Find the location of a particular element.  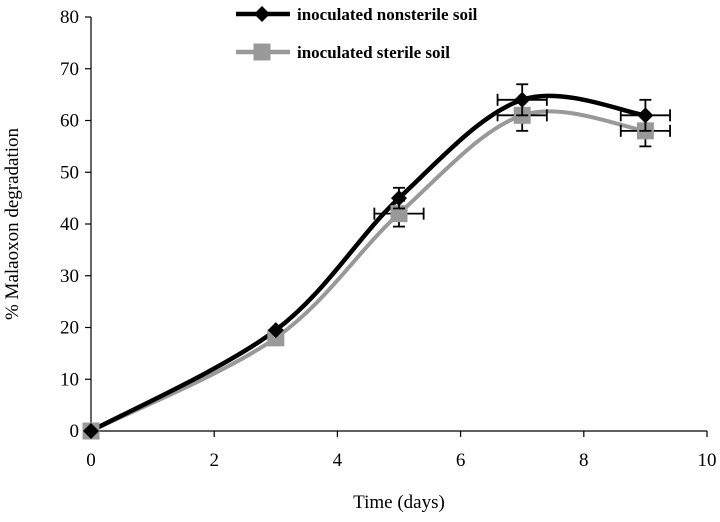

x-axis-ticks: 0 2 4 6 8 10 is located at coordinates (401, 451).